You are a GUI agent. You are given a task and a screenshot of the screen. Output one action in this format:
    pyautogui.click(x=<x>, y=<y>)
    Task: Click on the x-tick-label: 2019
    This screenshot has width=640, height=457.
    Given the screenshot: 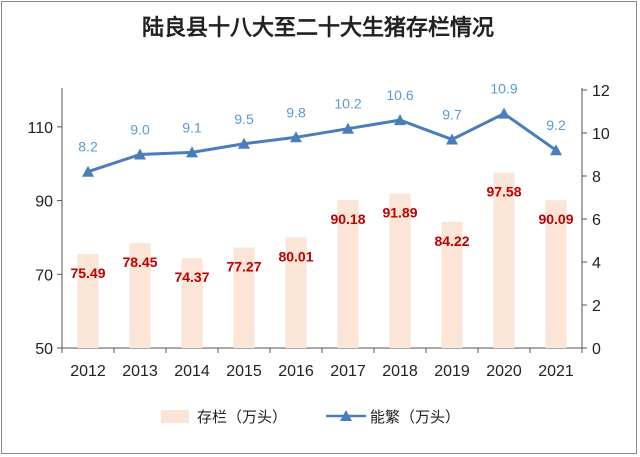 What is the action you would take?
    pyautogui.click(x=452, y=371)
    